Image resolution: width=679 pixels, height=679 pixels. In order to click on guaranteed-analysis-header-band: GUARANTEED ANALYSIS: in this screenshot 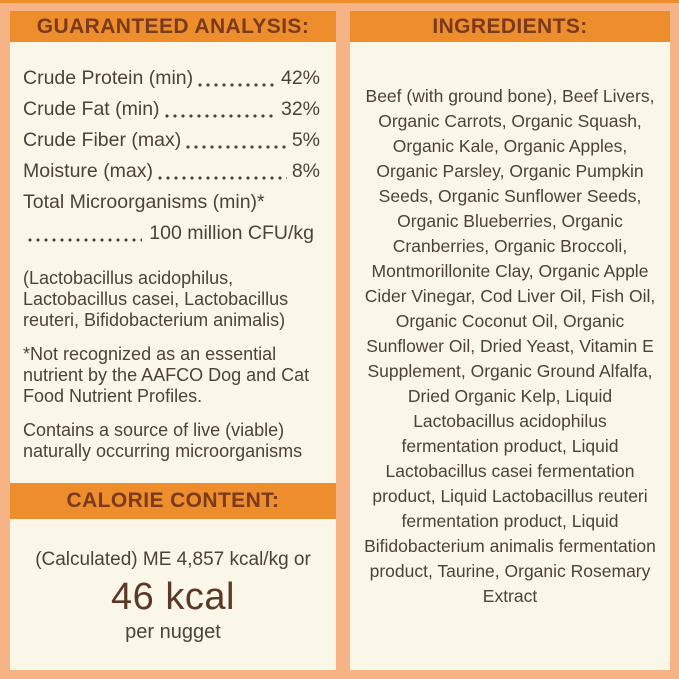, I will do `click(173, 26)`.